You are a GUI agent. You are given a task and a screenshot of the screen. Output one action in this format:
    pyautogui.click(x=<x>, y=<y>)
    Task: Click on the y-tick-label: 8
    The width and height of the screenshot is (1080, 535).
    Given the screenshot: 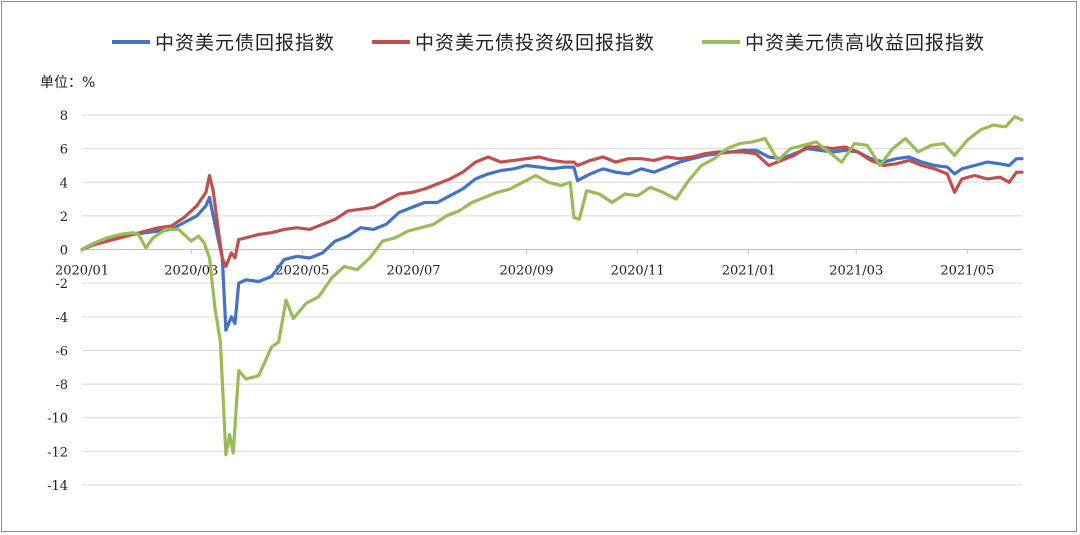 What is the action you would take?
    pyautogui.click(x=64, y=116)
    